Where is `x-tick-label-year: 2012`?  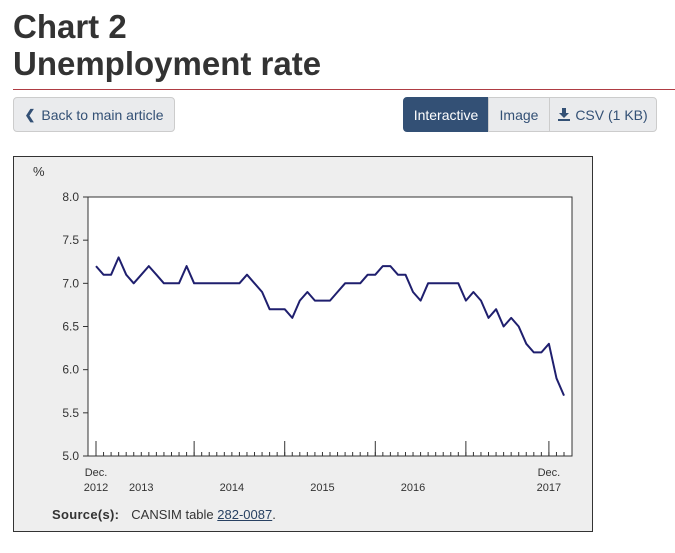 x-tick-label-year: 2012 is located at coordinates (96, 488).